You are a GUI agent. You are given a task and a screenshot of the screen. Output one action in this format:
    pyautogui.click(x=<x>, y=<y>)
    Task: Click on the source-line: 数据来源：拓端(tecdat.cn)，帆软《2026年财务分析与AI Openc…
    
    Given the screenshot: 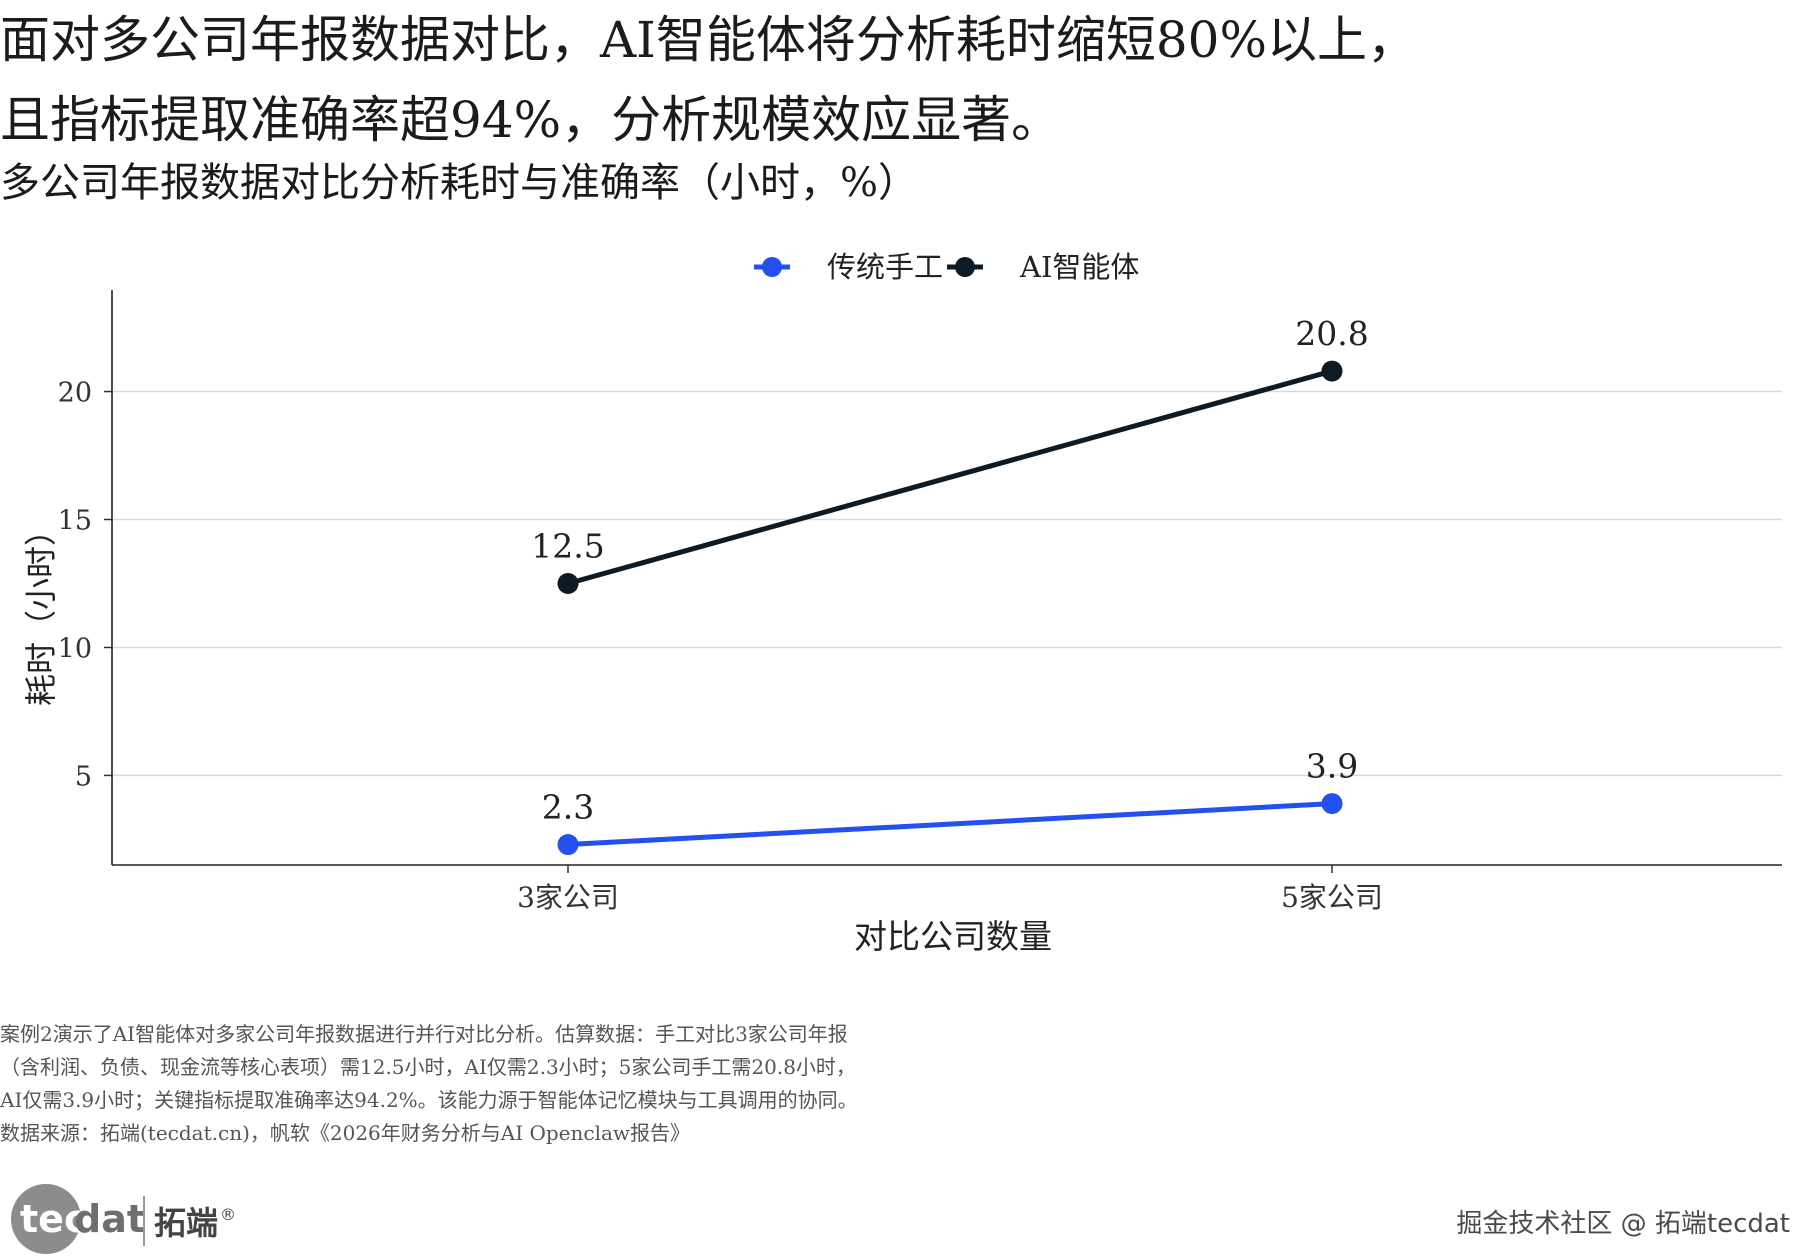 What is the action you would take?
    pyautogui.click(x=345, y=1133)
    